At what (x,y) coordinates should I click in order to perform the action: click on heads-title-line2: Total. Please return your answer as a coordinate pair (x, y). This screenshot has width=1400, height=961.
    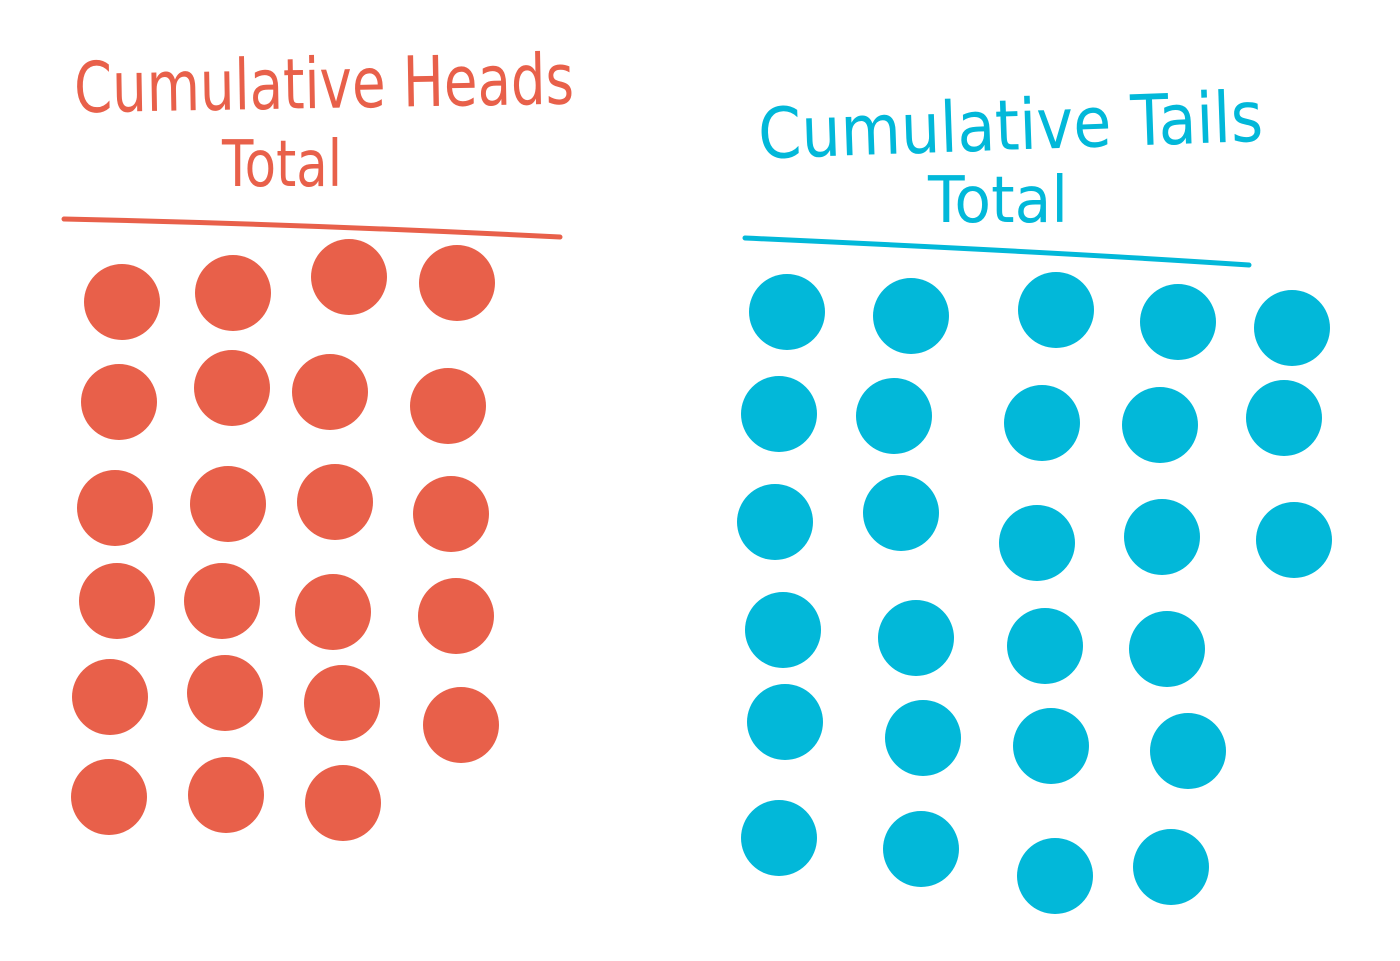
    Looking at the image, I should click on (281, 165).